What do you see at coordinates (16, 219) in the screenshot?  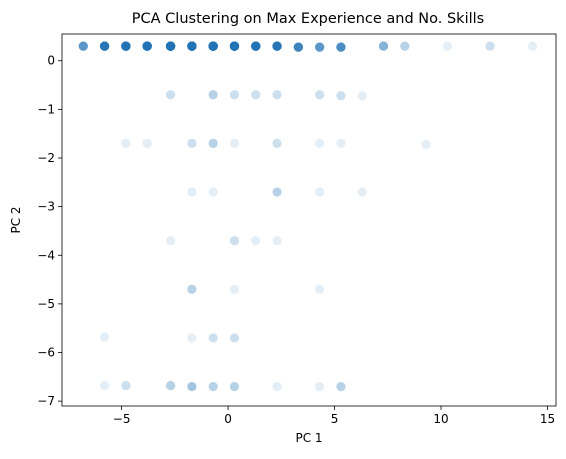 I see `y-axis-label: PC 2` at bounding box center [16, 219].